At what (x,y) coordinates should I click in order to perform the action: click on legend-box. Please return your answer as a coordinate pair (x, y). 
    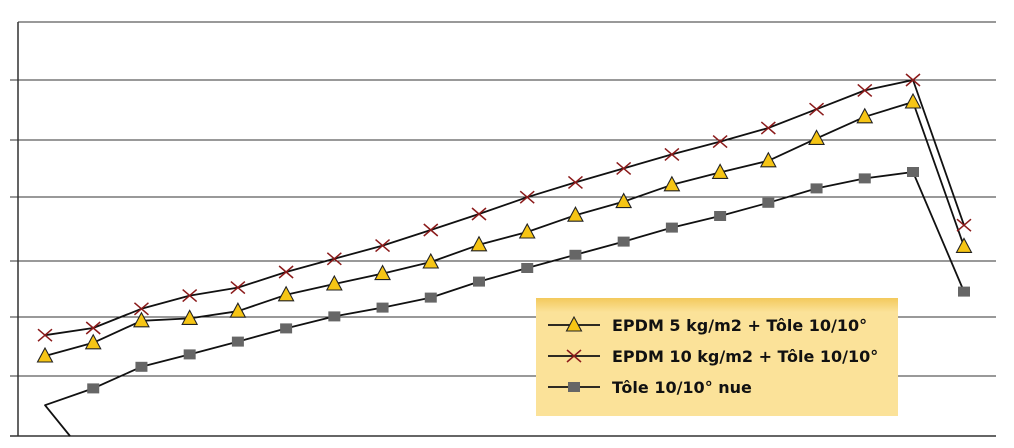
    Looking at the image, I should click on (717, 357).